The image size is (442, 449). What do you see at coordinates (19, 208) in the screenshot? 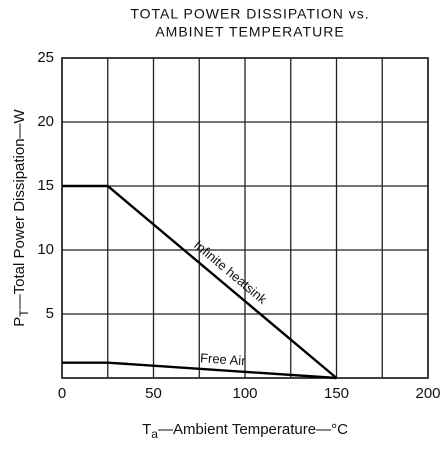
I see `y-axis-text: —Total Power Dissipation—W` at bounding box center [19, 208].